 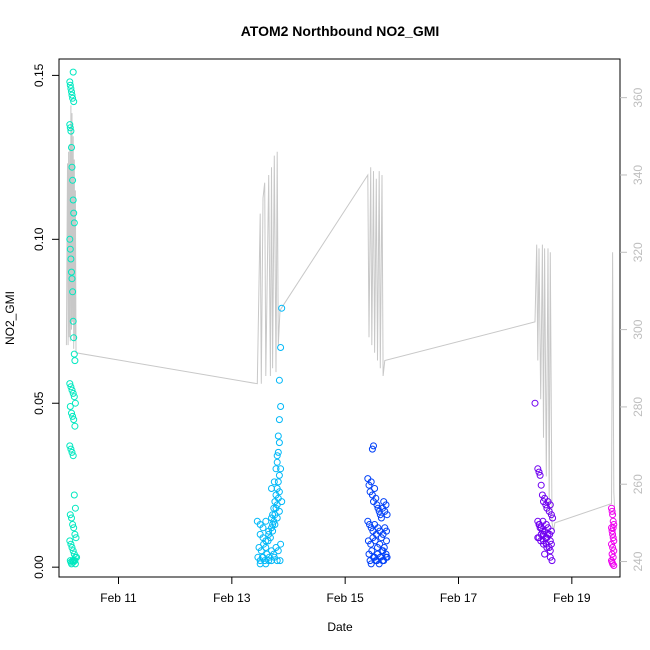 I want to click on x-tick-label: Feb 19, so click(x=572, y=598).